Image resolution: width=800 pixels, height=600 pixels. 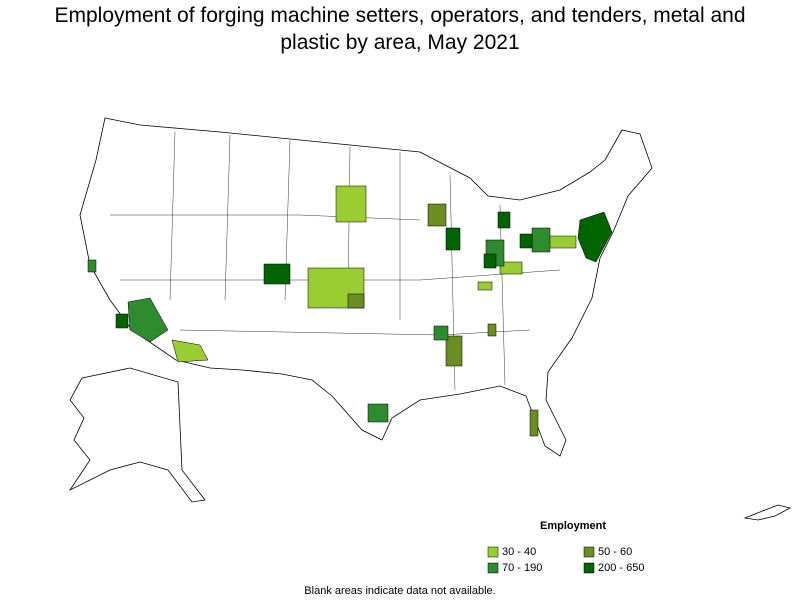 I want to click on legend-label: 30 - 40, so click(x=519, y=552).